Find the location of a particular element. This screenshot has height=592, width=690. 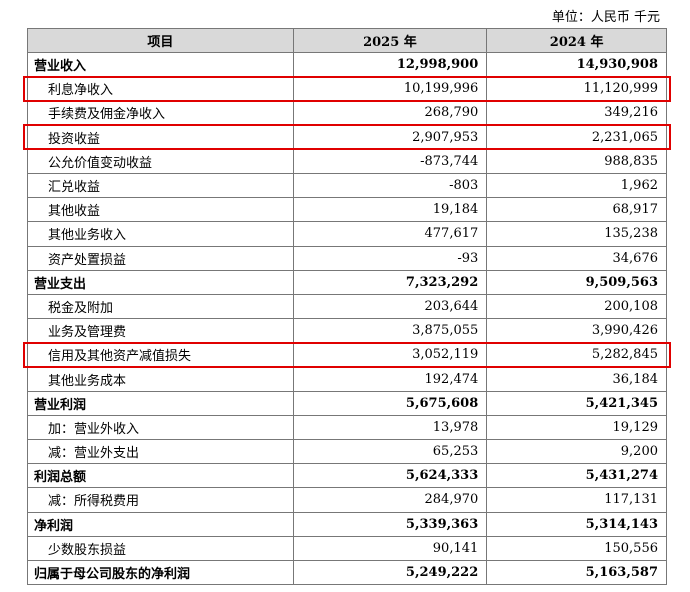

cell-value: 477,617 is located at coordinates (390, 234).